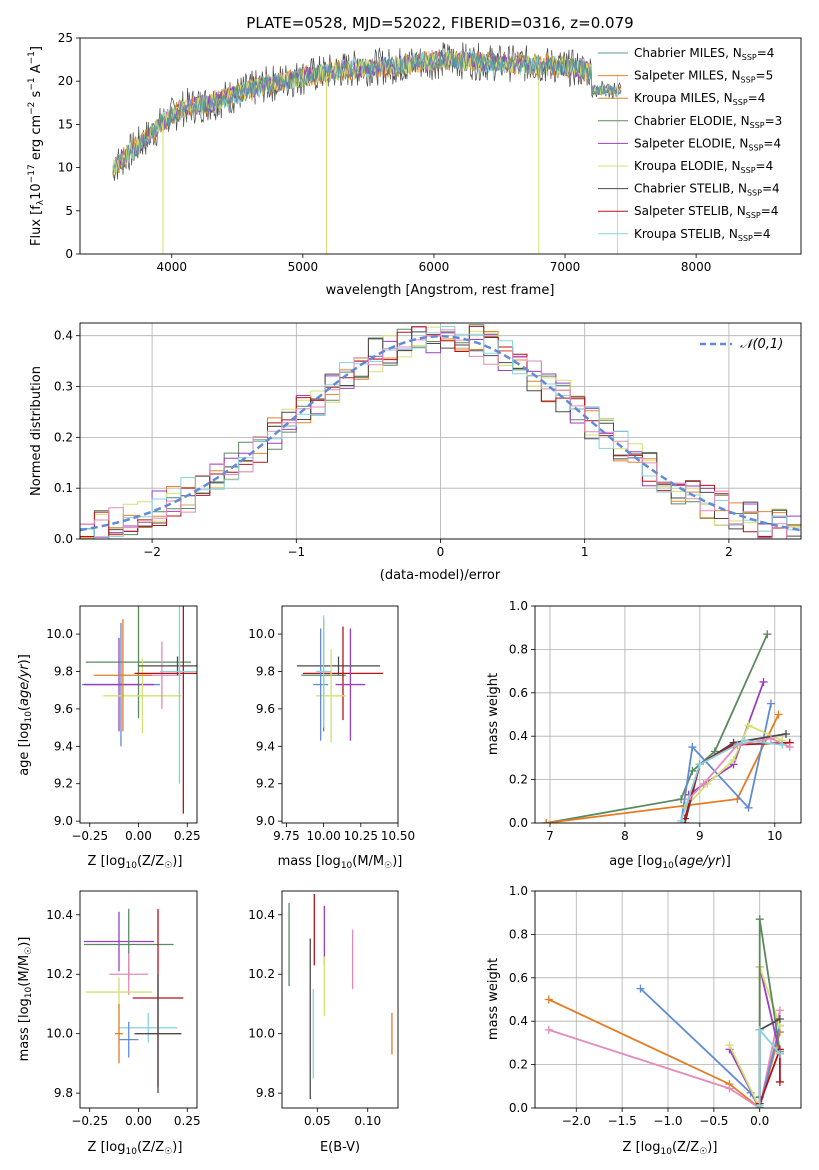 This screenshot has height=1170, width=819. I want to click on y-tick-label: 10.2, so click(59, 974).